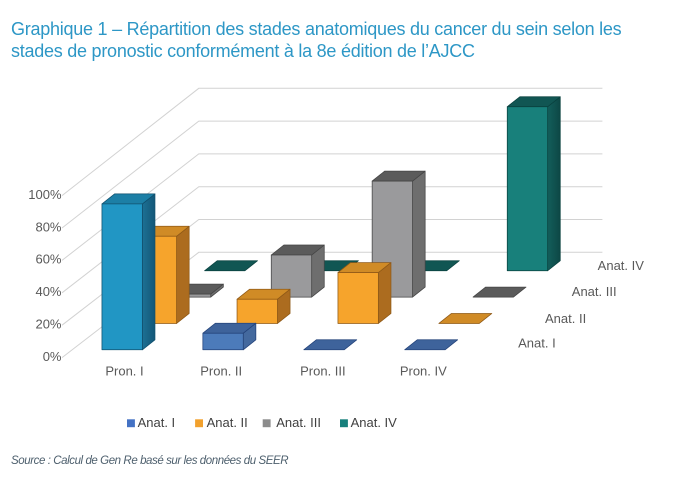 The height and width of the screenshot is (490, 674). I want to click on svg-text: 40%, so click(48, 291).